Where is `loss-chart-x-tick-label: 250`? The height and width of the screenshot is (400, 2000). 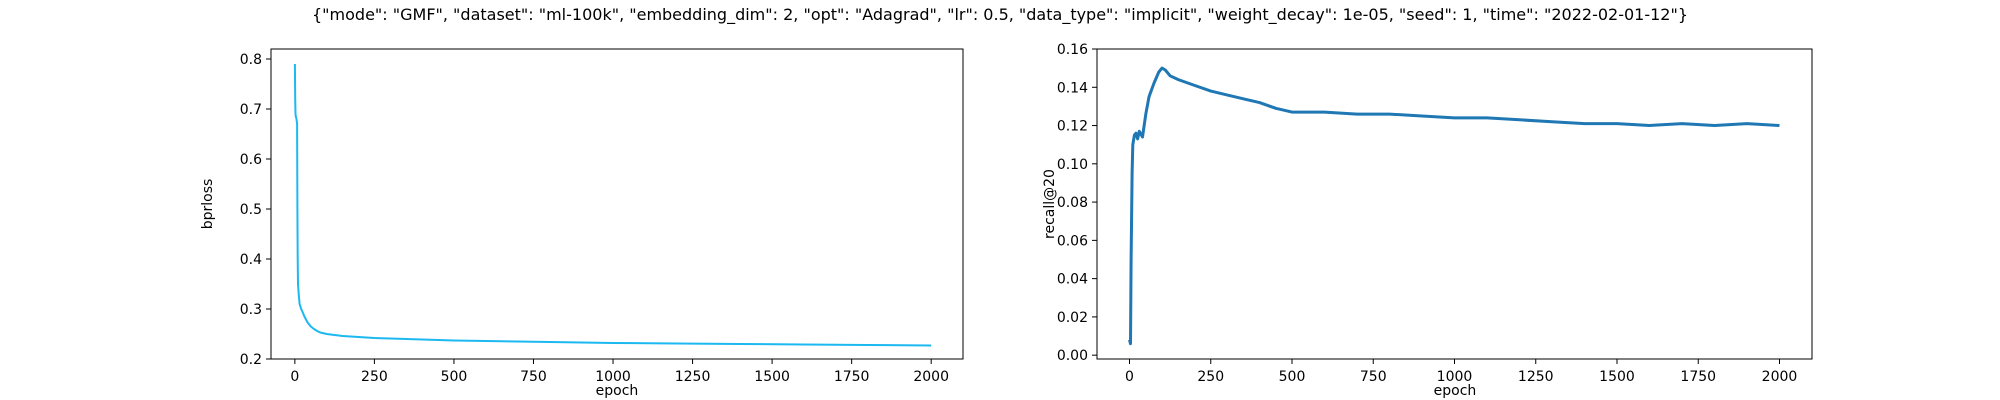 loss-chart-x-tick-label: 250 is located at coordinates (374, 377).